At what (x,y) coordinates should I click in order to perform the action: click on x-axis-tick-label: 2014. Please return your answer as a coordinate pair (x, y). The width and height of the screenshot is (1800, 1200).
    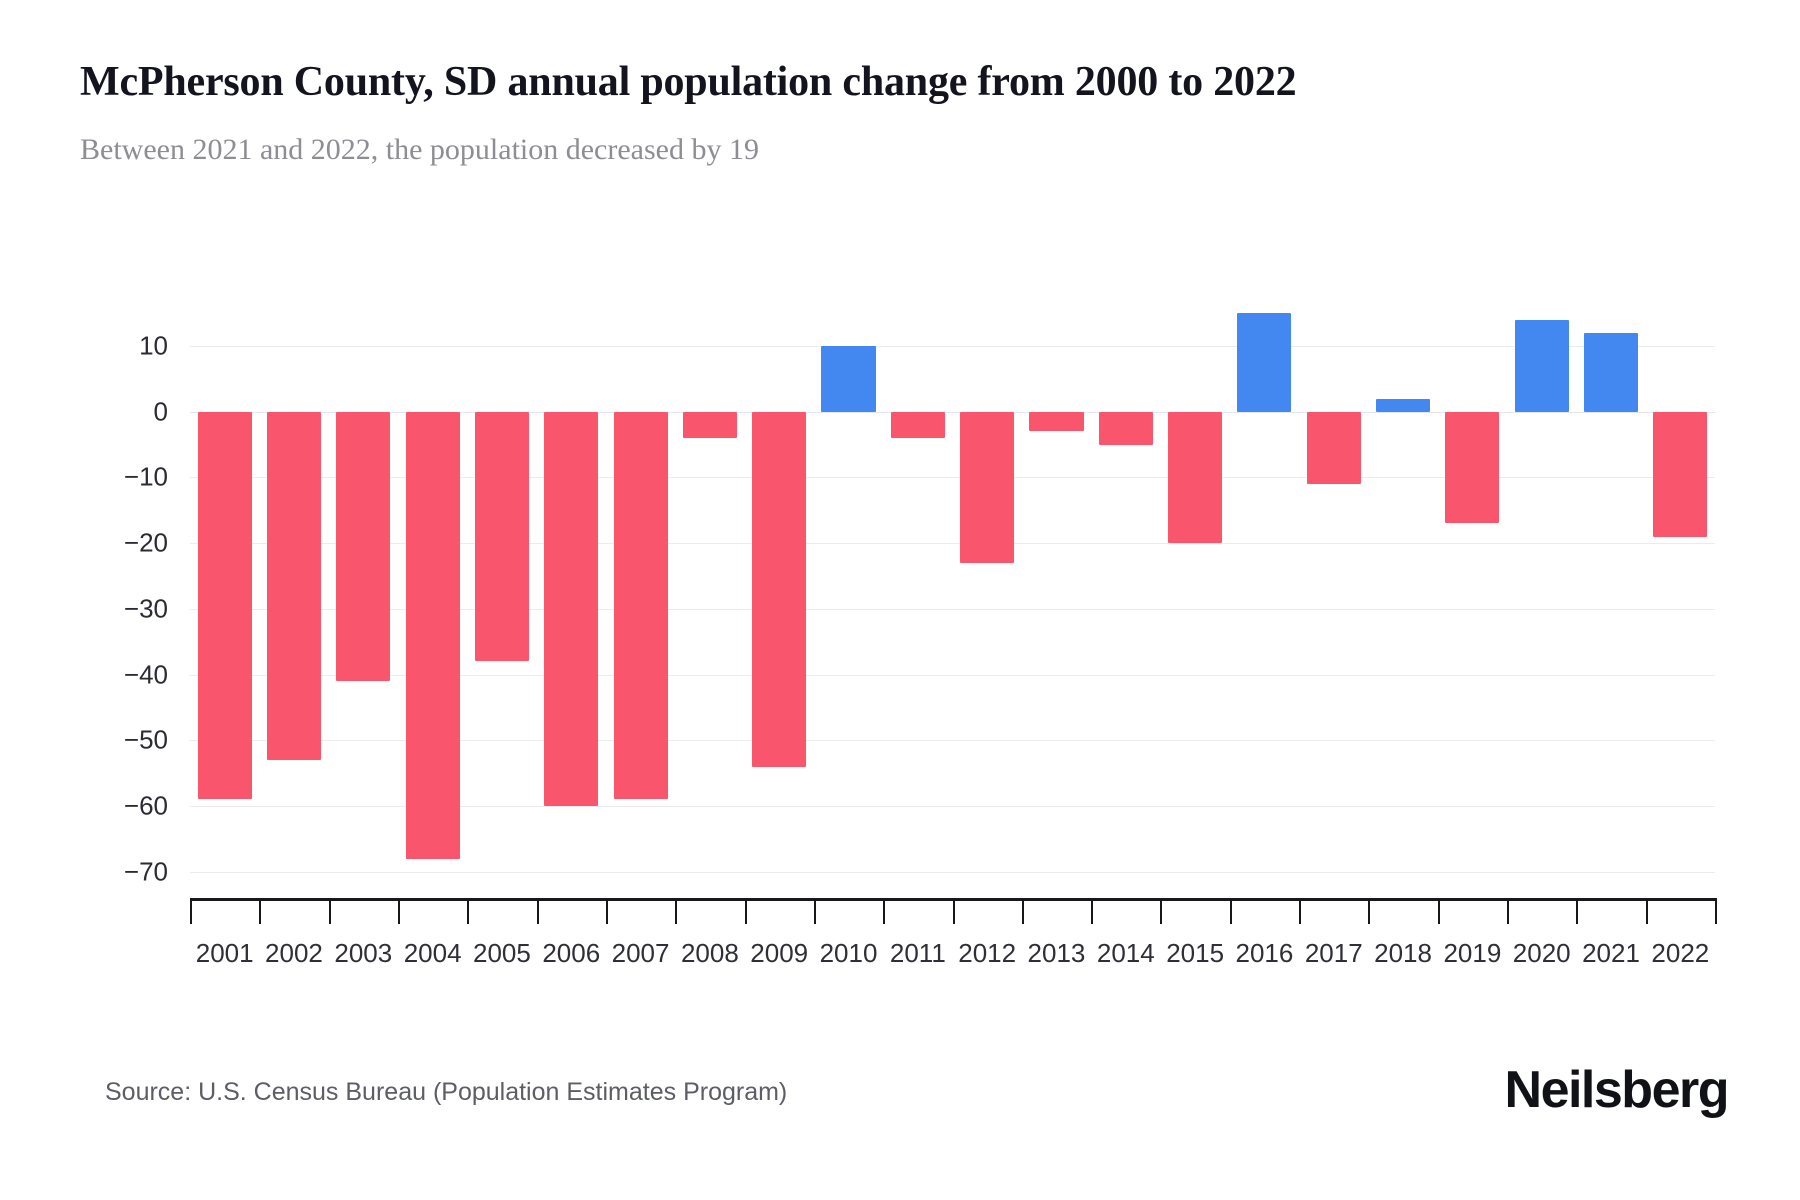
    Looking at the image, I should click on (1125, 953).